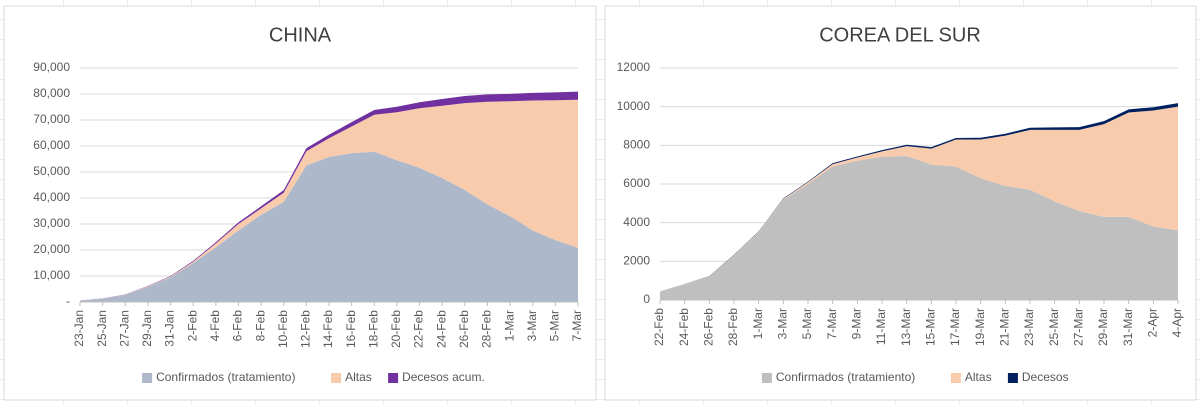 The height and width of the screenshot is (410, 1200). I want to click on y-tick-label: 10,000, so click(51, 275).